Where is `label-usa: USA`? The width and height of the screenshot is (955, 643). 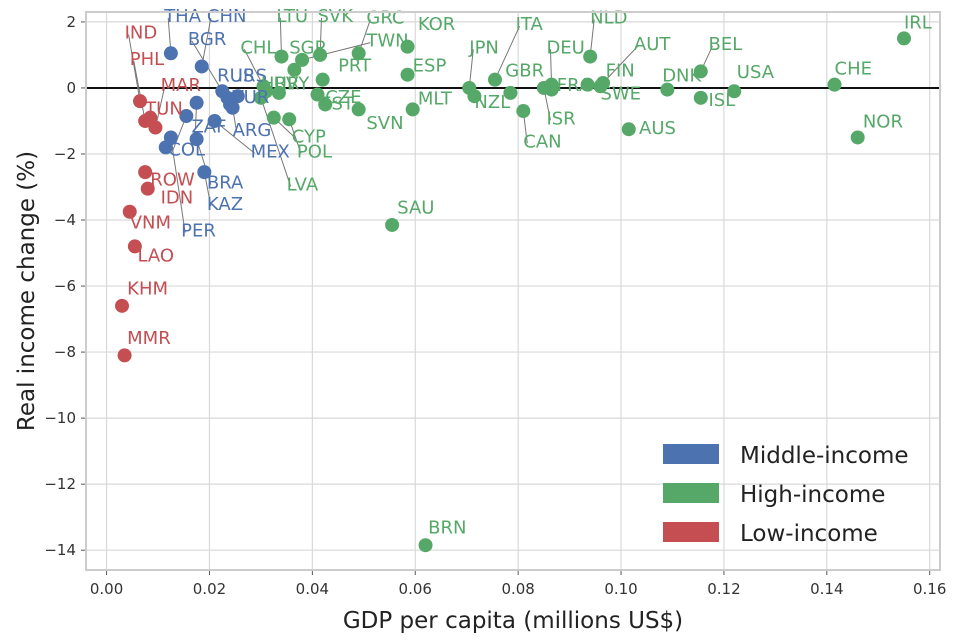 label-usa: USA is located at coordinates (756, 72).